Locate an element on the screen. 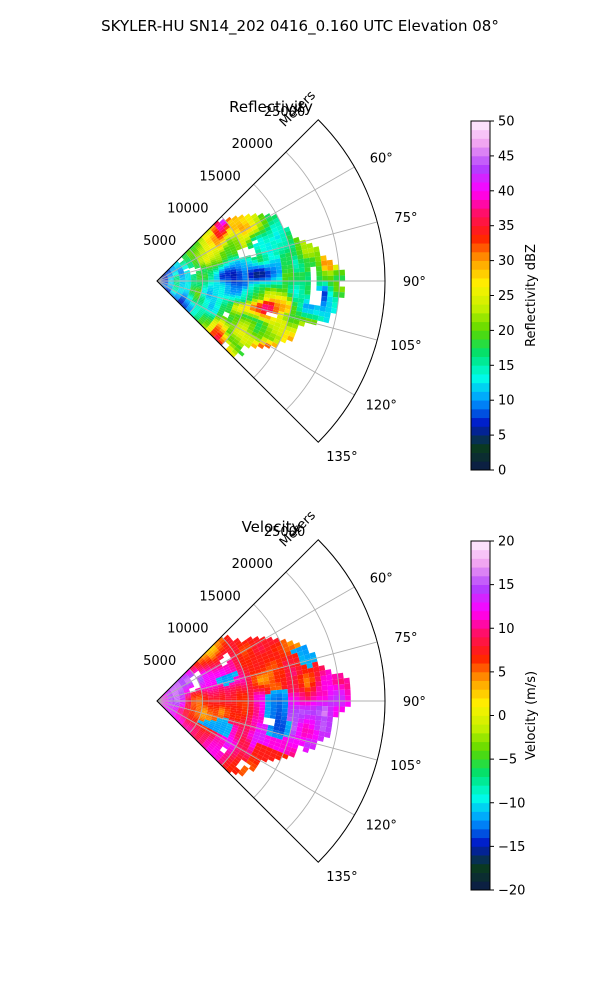  colorbar-tick-label: 5 is located at coordinates (502, 672).